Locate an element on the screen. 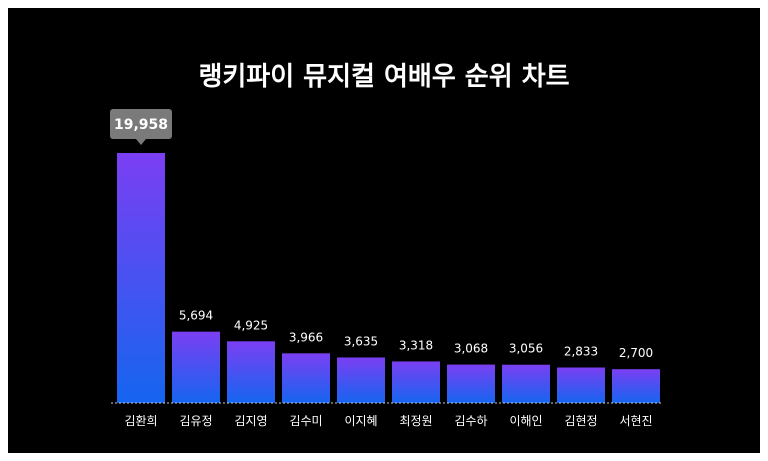  chart-title: 랭키파이 뮤지컬 여배우 순위 차트 is located at coordinates (384, 77).